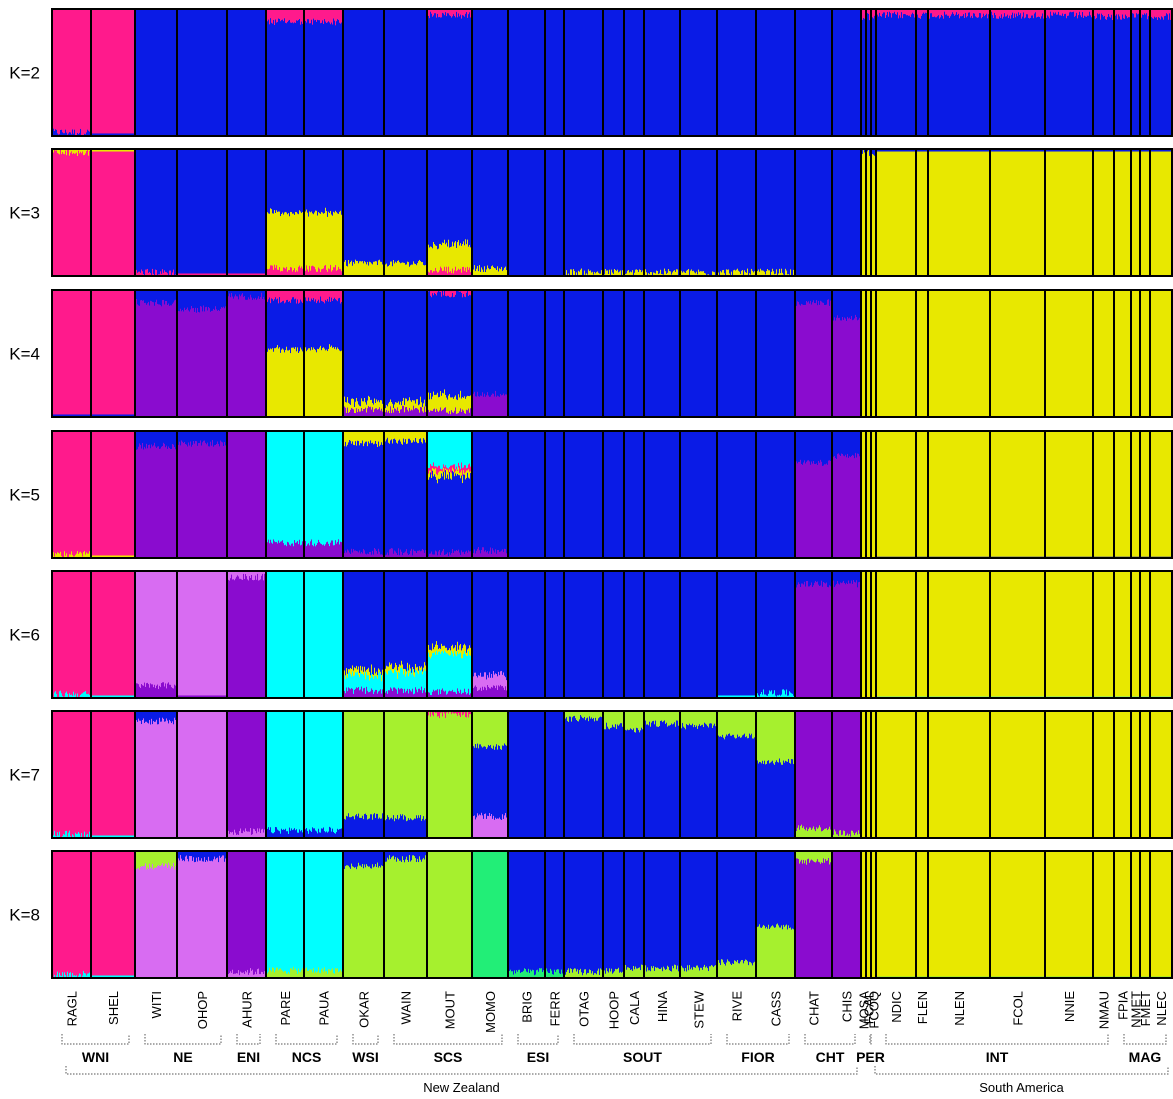 This screenshot has height=1099, width=1173. Describe the element at coordinates (1161, 73) in the screenshot. I see `population-bar-nlec` at that location.